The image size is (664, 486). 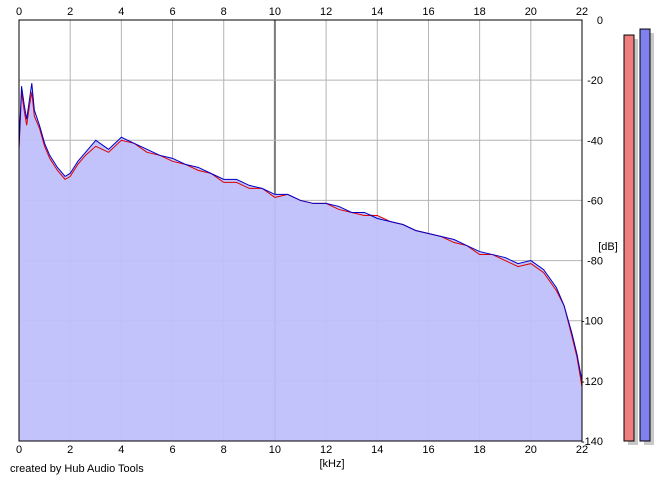 I want to click on x-tick-label-top: 10, so click(x=275, y=12).